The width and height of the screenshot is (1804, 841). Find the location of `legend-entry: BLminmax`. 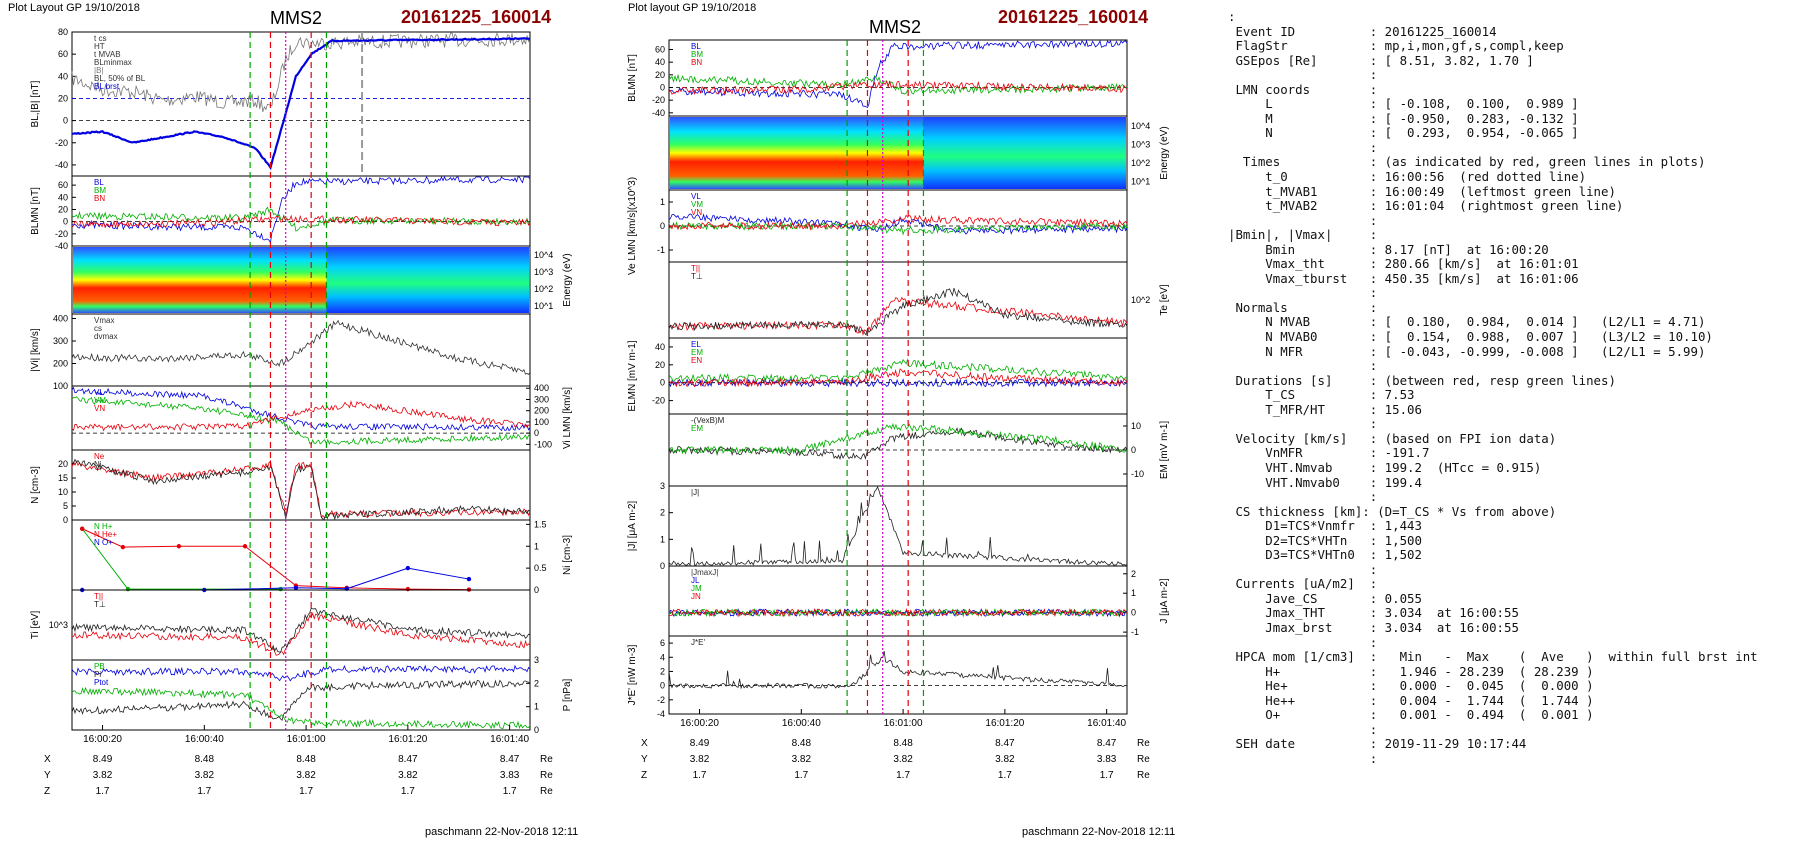

legend-entry: BLminmax is located at coordinates (113, 62).